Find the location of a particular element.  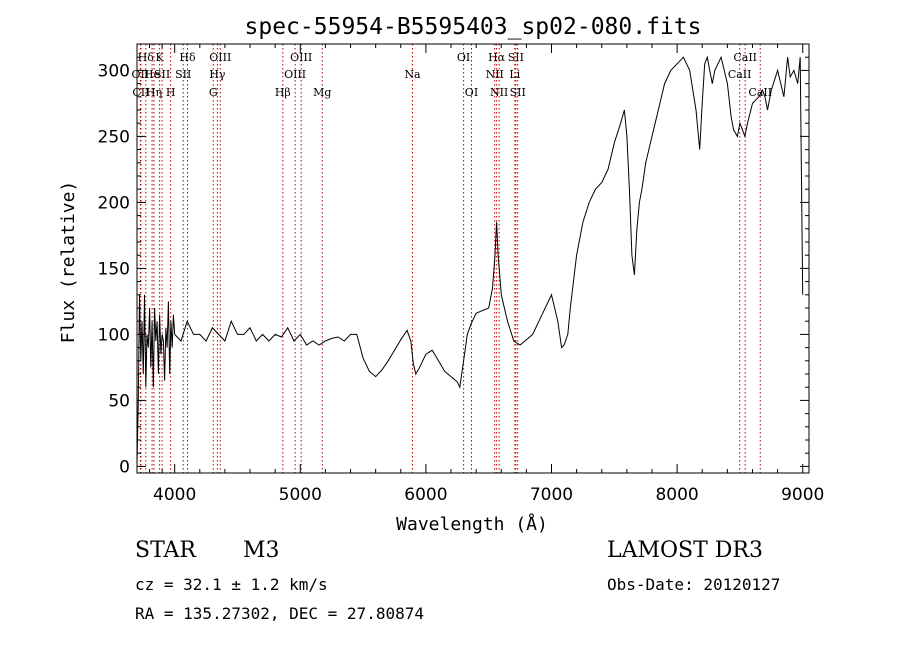

marker-label-24: NII is located at coordinates (499, 92).